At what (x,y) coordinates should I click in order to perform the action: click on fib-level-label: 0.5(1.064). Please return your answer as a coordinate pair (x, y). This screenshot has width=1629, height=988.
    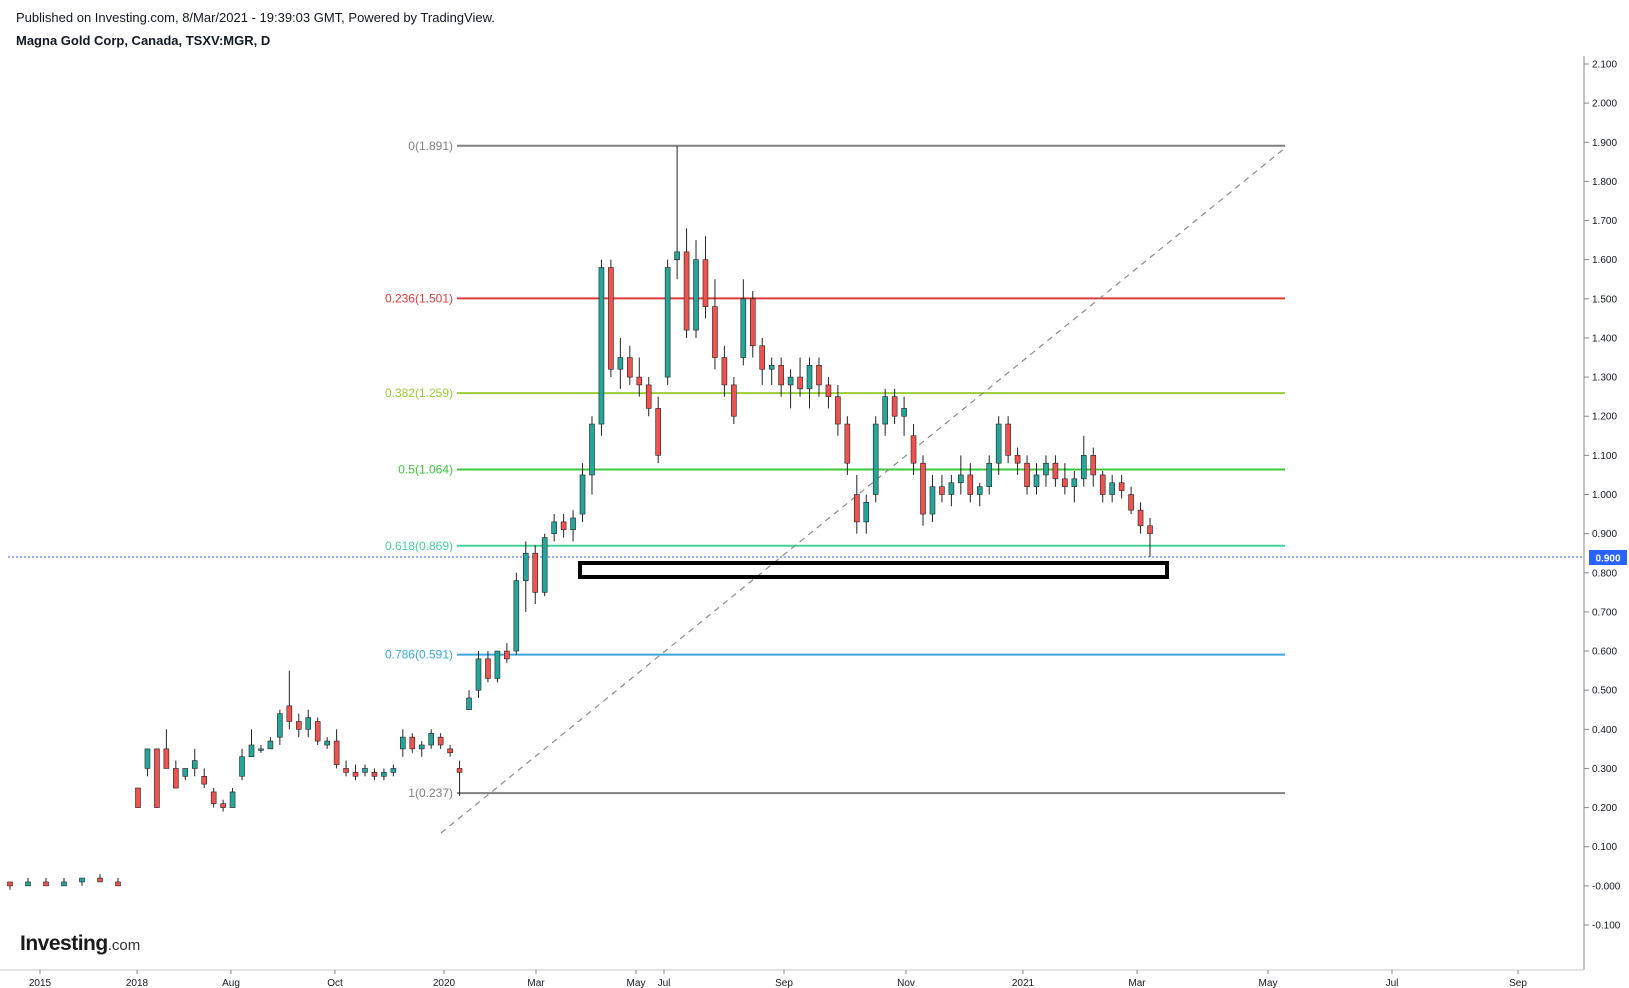
    Looking at the image, I should click on (425, 469).